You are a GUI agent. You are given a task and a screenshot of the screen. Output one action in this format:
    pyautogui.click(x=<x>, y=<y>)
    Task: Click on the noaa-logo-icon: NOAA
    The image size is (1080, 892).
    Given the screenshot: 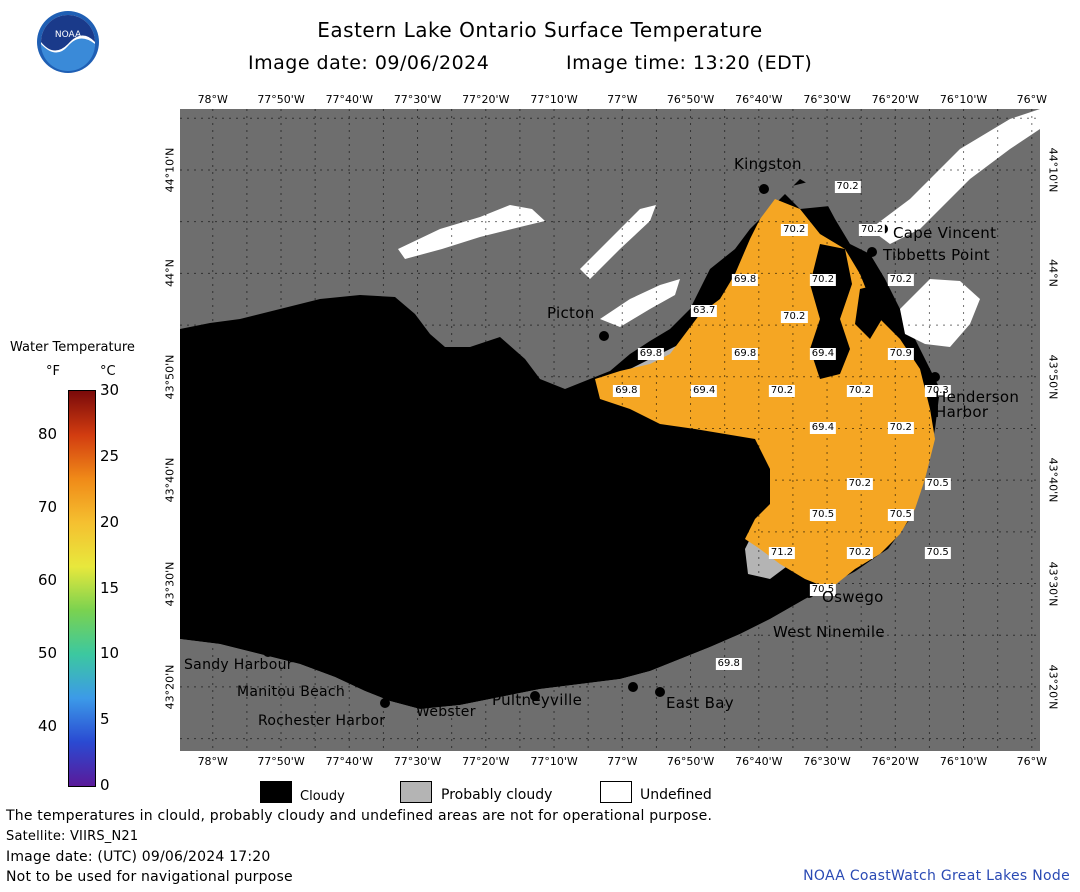 What is the action you would take?
    pyautogui.click(x=68, y=42)
    